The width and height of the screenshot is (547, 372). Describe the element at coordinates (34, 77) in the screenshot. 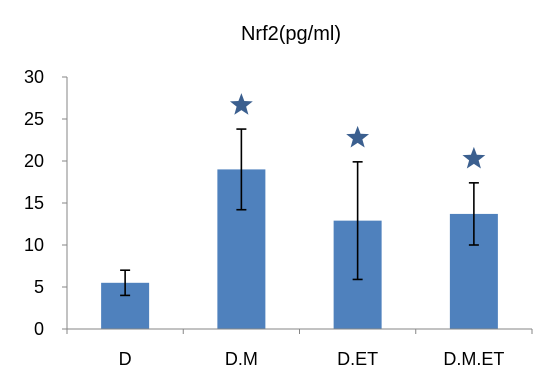

I see `y-tick-label-6: 30` at that location.